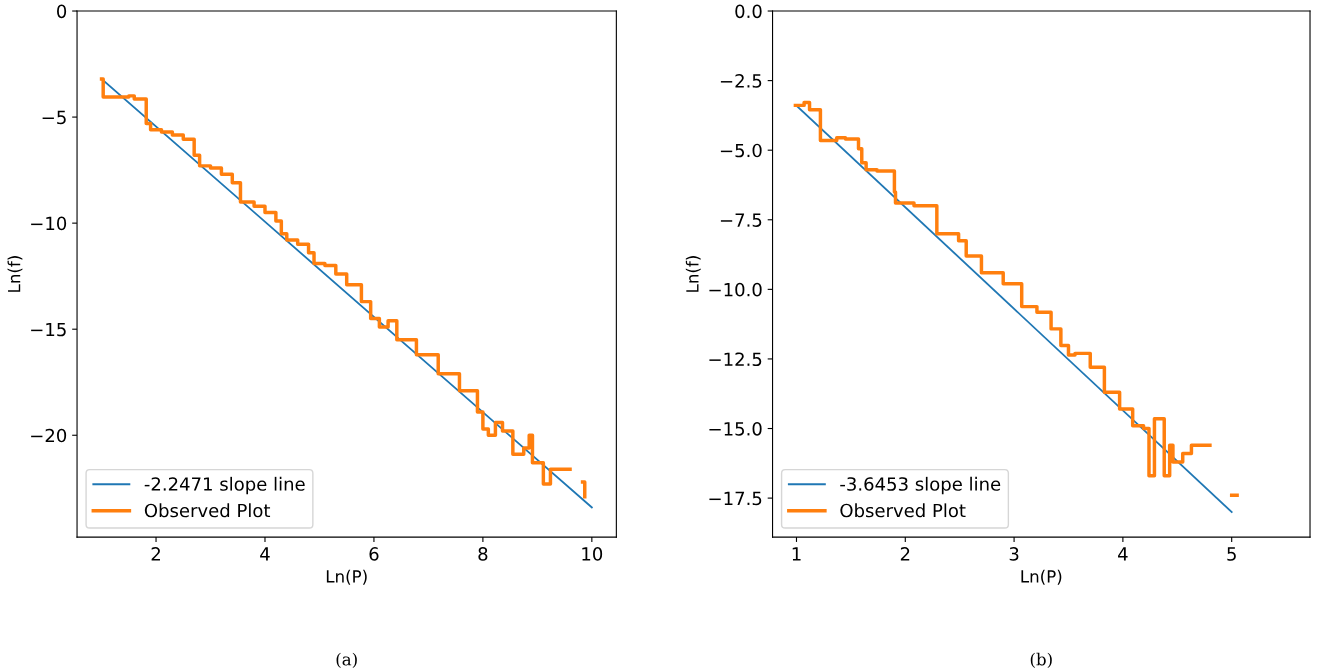  Describe the element at coordinates (49, 435) in the screenshot. I see `y-tick-label: −20` at that location.